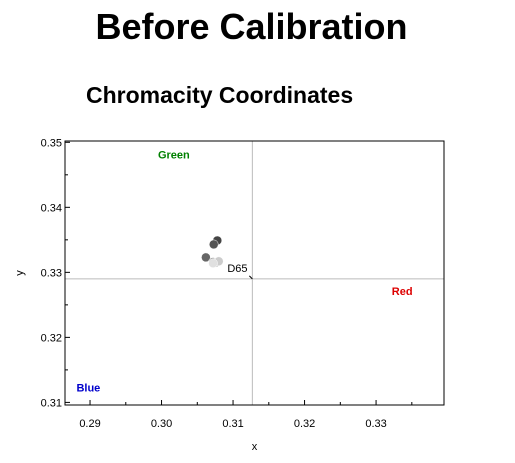  I want to click on y-tick-label: 0.35, so click(51, 143).